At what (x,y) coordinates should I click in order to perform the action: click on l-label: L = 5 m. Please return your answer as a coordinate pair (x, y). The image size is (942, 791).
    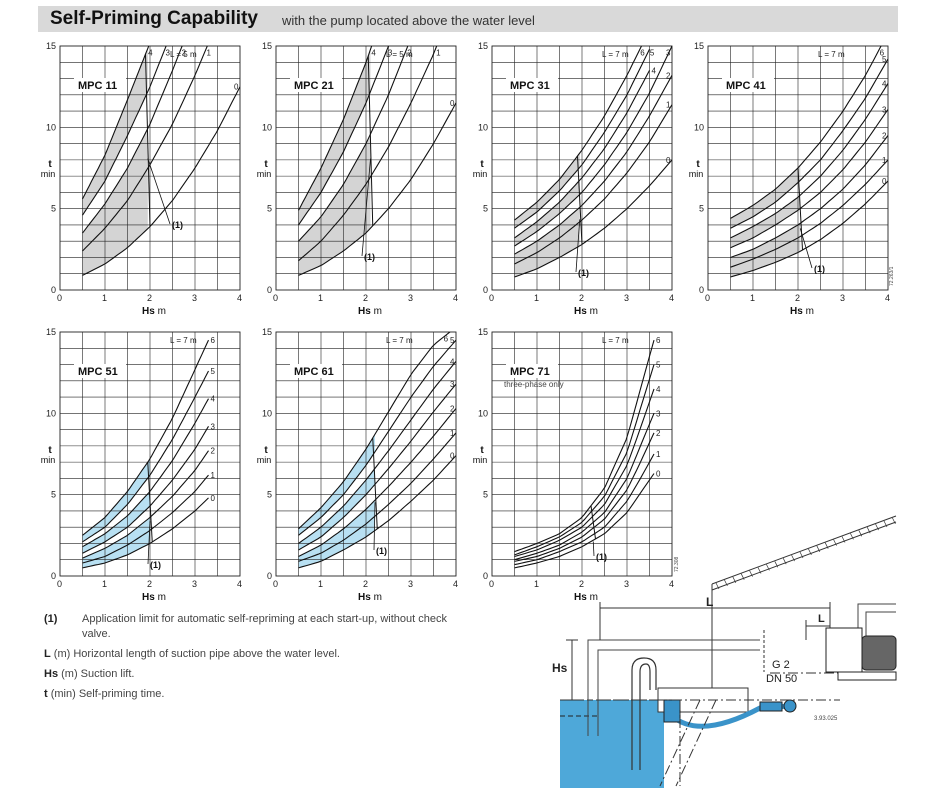
    Looking at the image, I should click on (399, 54).